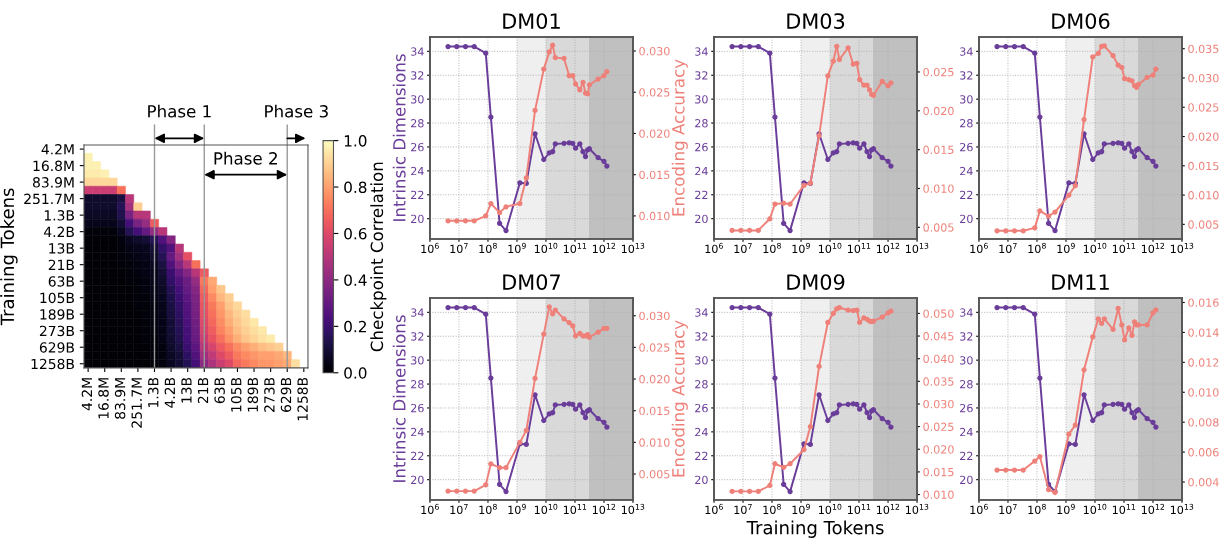 Image resolution: width=1226 pixels, height=545 pixels. I want to click on y2-tick-label: 0.014, so click(1203, 332).